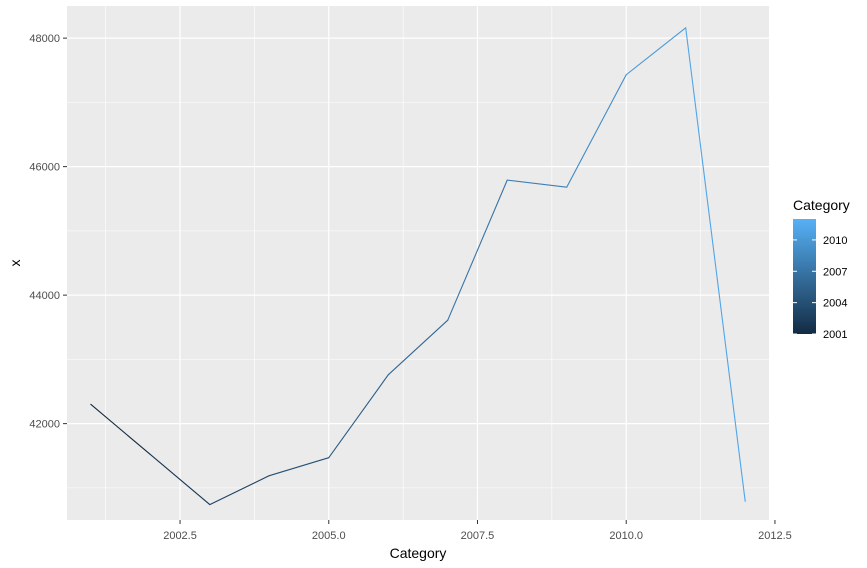 The width and height of the screenshot is (867, 568). I want to click on legend-ticks: 2001 2004 2007 2010, so click(820, 288).